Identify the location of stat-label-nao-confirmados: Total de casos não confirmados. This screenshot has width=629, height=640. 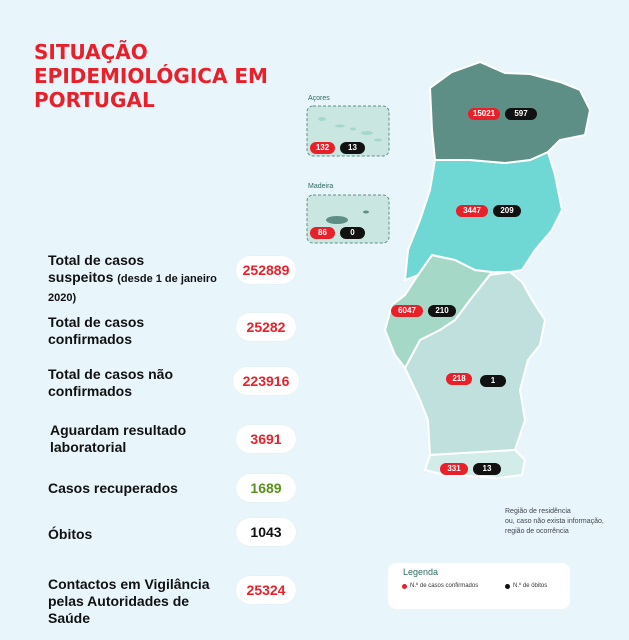
(110, 382).